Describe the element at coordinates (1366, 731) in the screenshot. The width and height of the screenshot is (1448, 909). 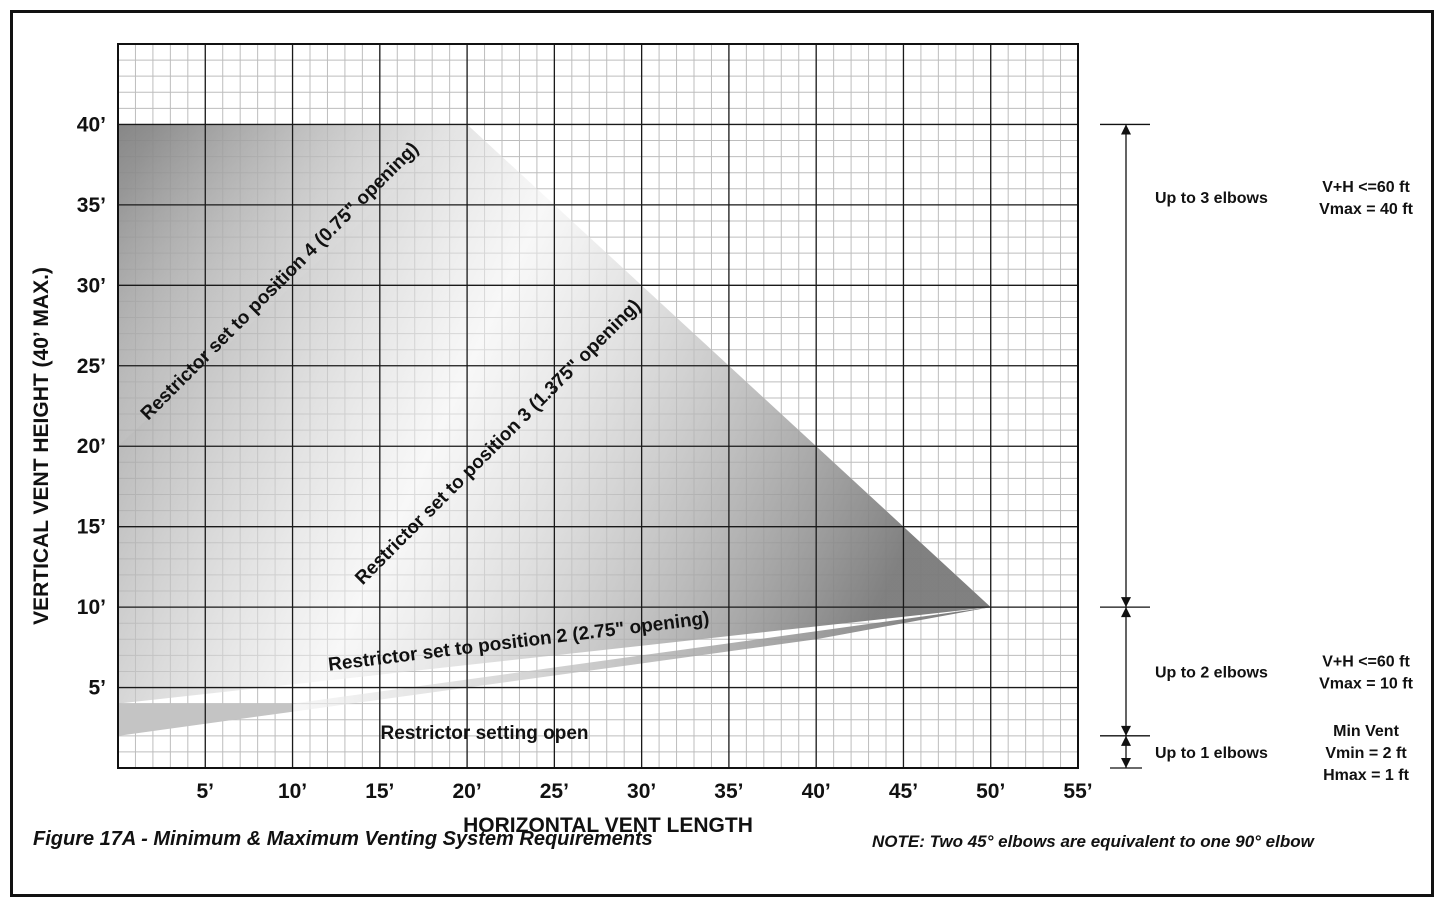
I see `requirement-line: Min Vent` at that location.